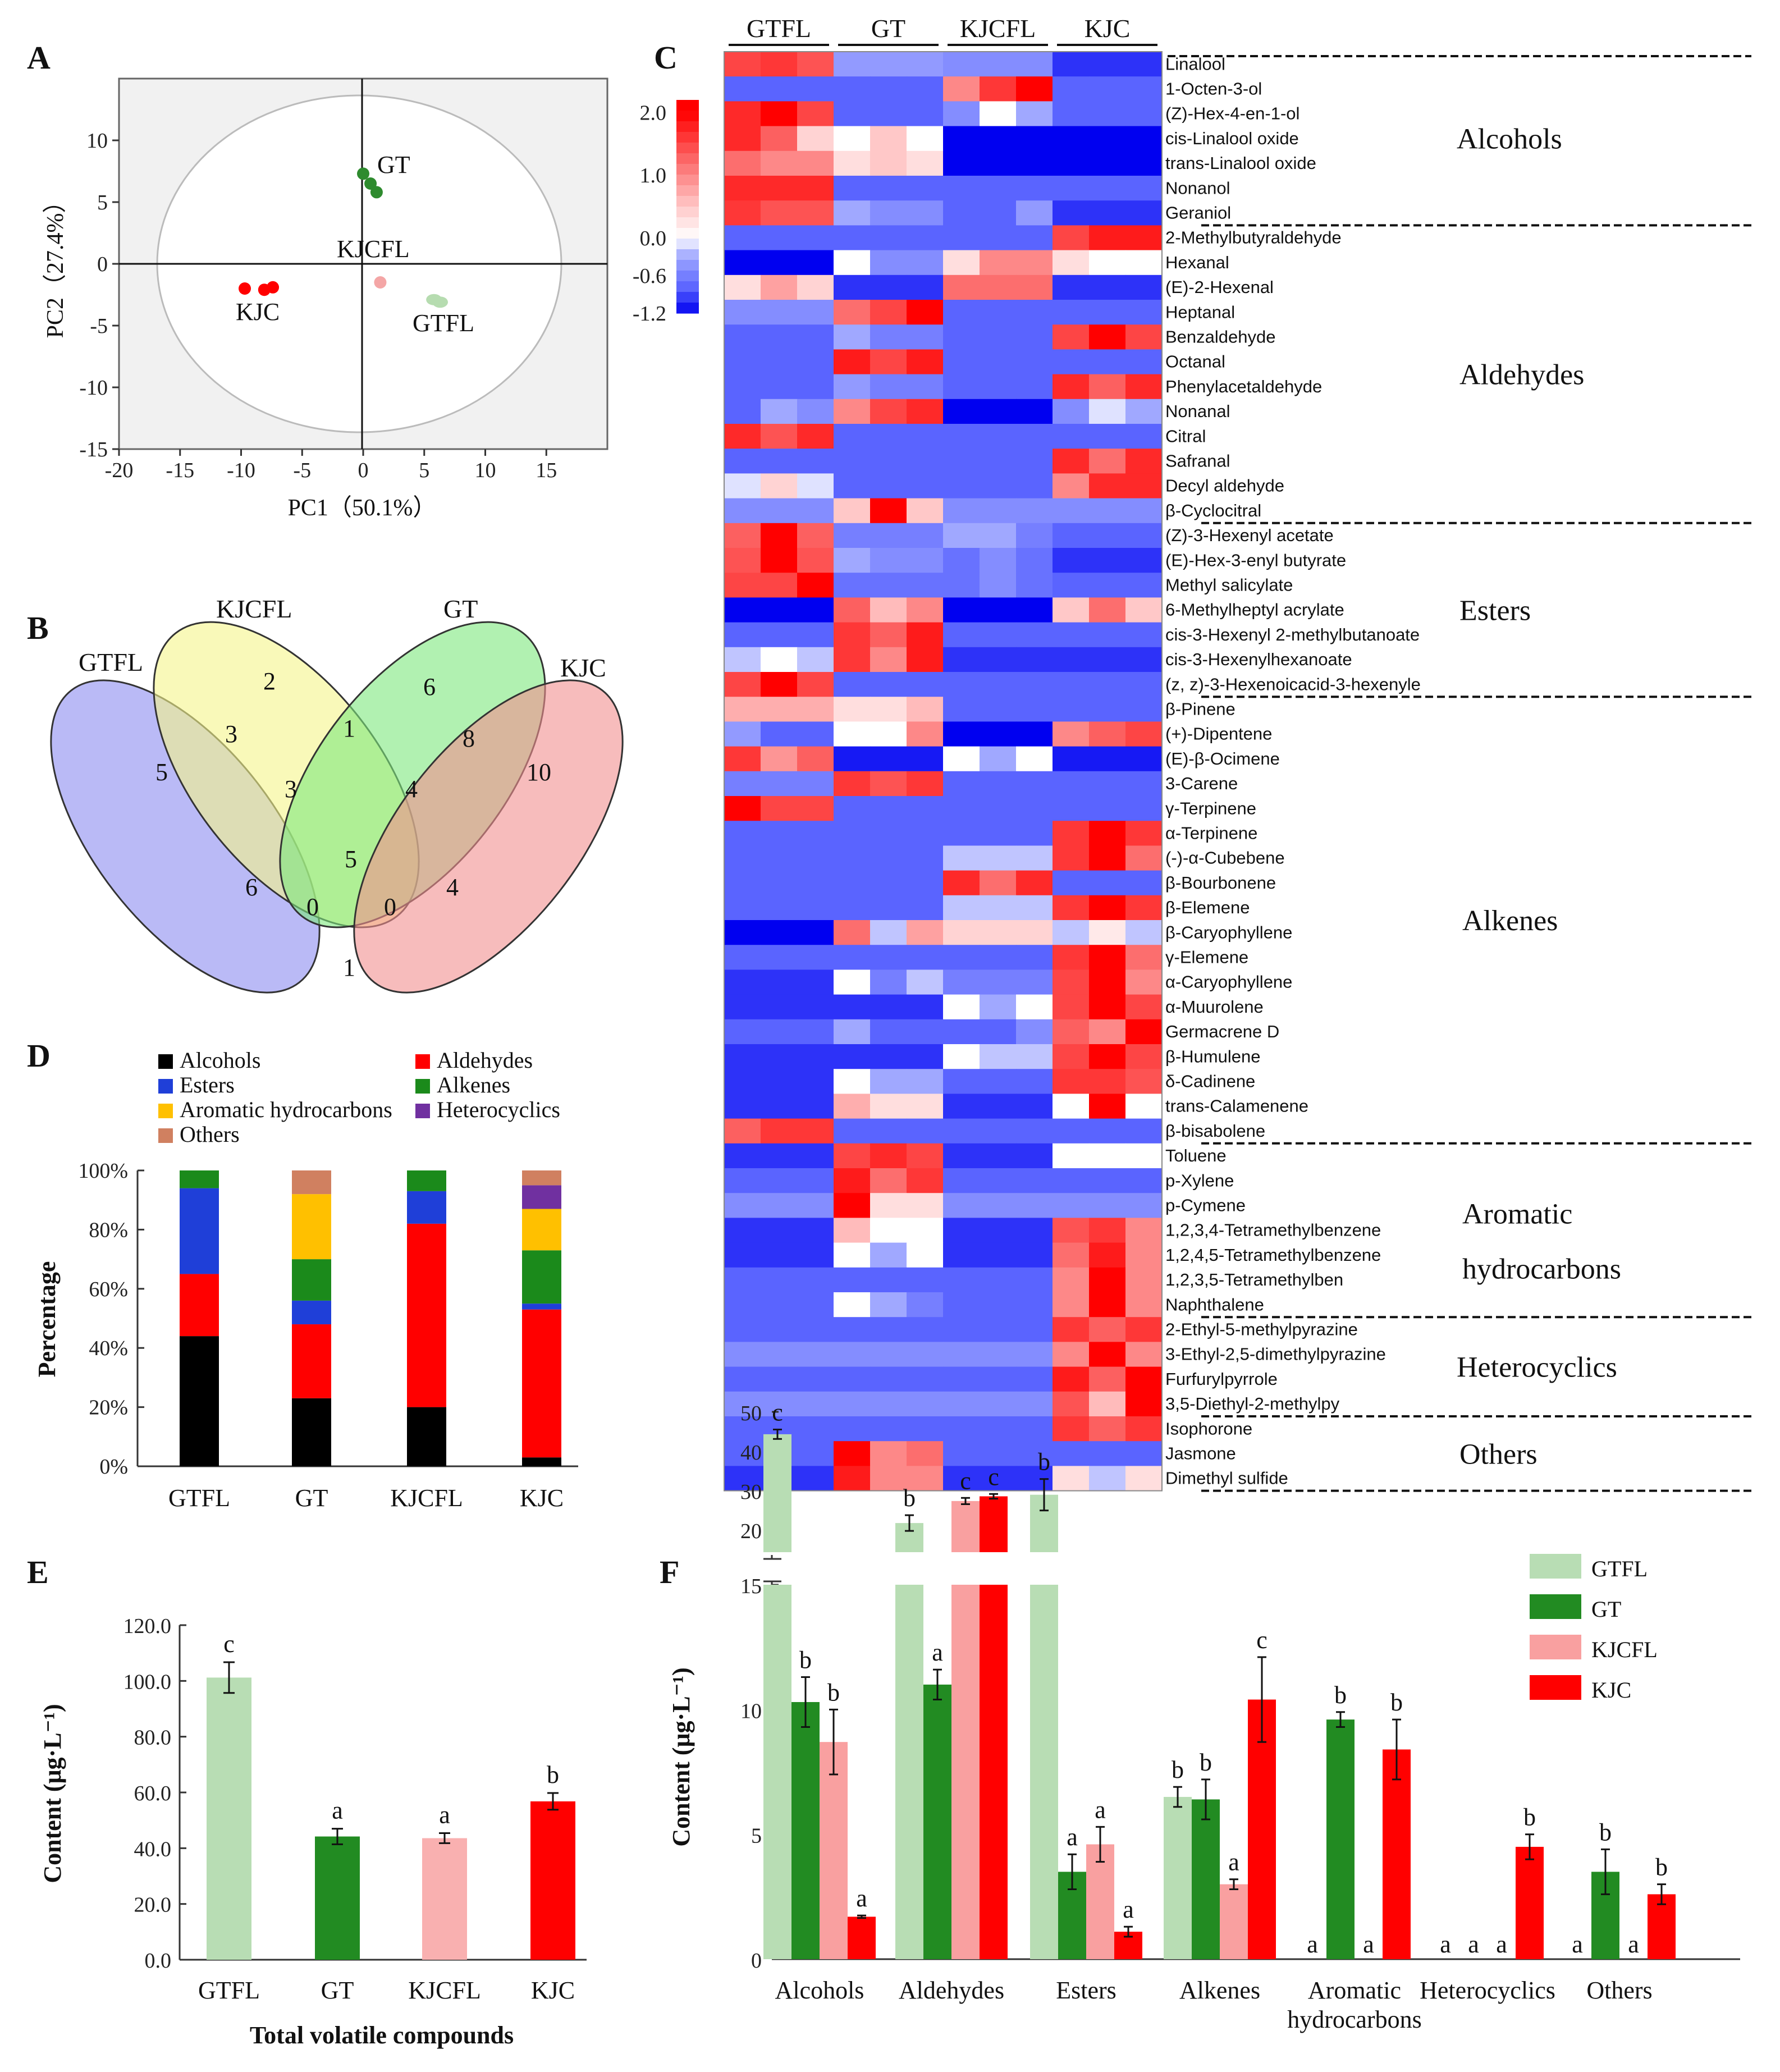 Image resolution: width=1780 pixels, height=2072 pixels. I want to click on heatmap-row-label: β-bisabolene, so click(1215, 1131).